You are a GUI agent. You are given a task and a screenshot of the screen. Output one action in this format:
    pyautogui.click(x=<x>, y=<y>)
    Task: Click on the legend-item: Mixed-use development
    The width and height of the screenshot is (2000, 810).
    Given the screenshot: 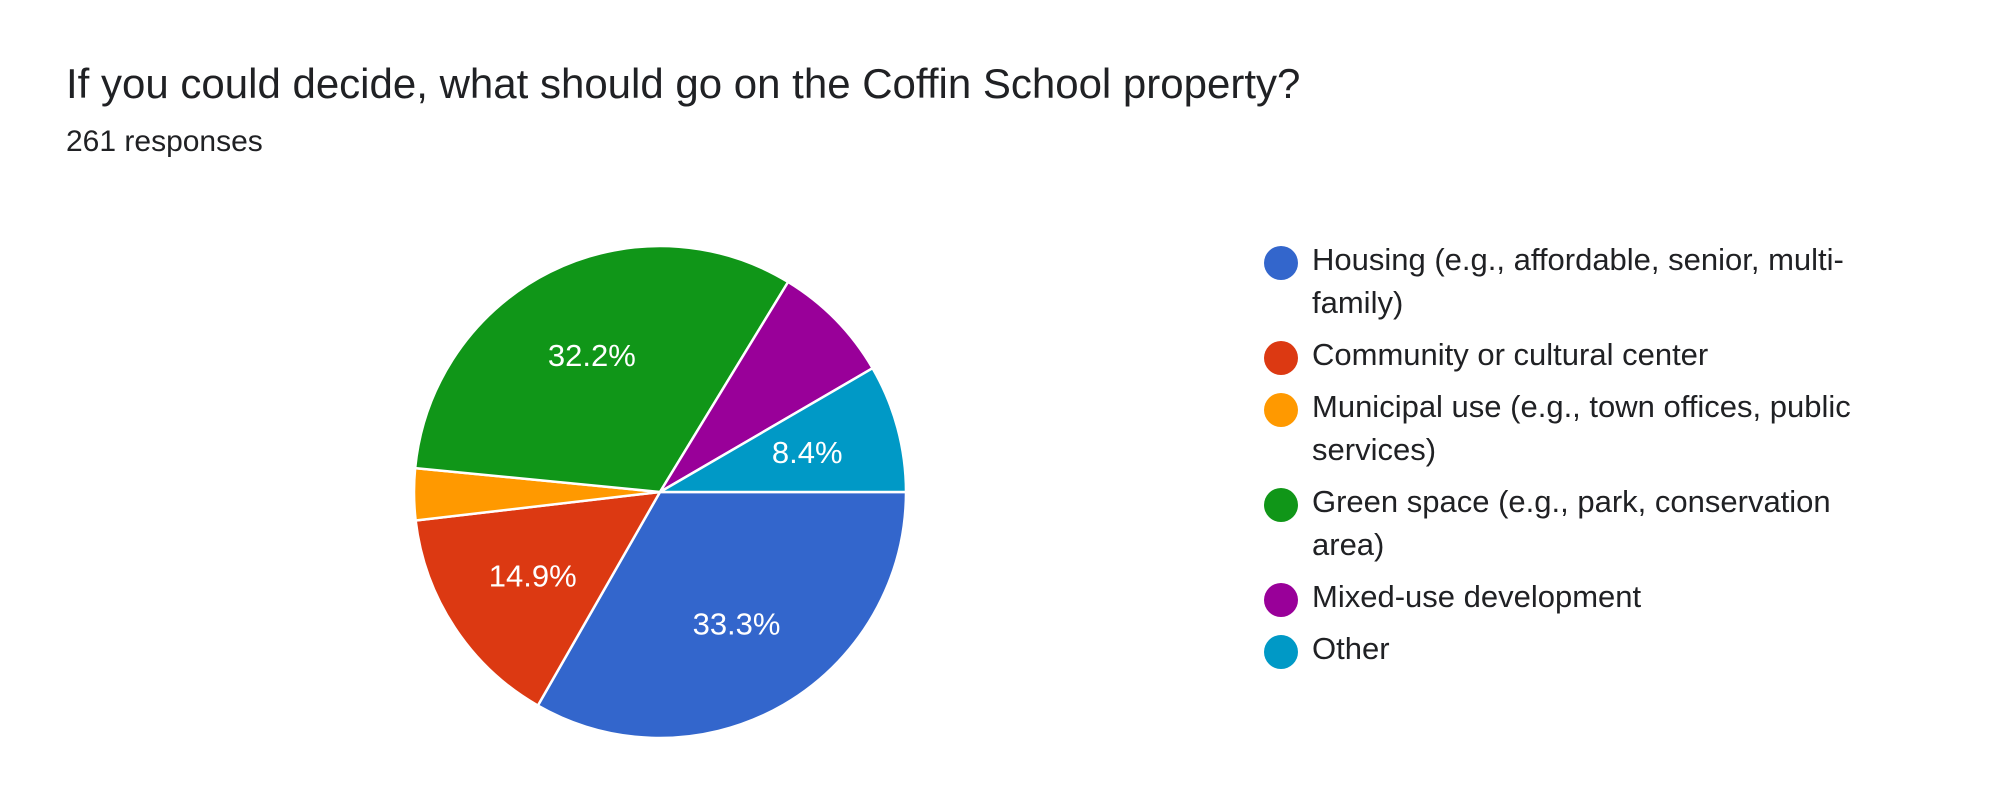 What is the action you would take?
    pyautogui.click(x=1582, y=596)
    